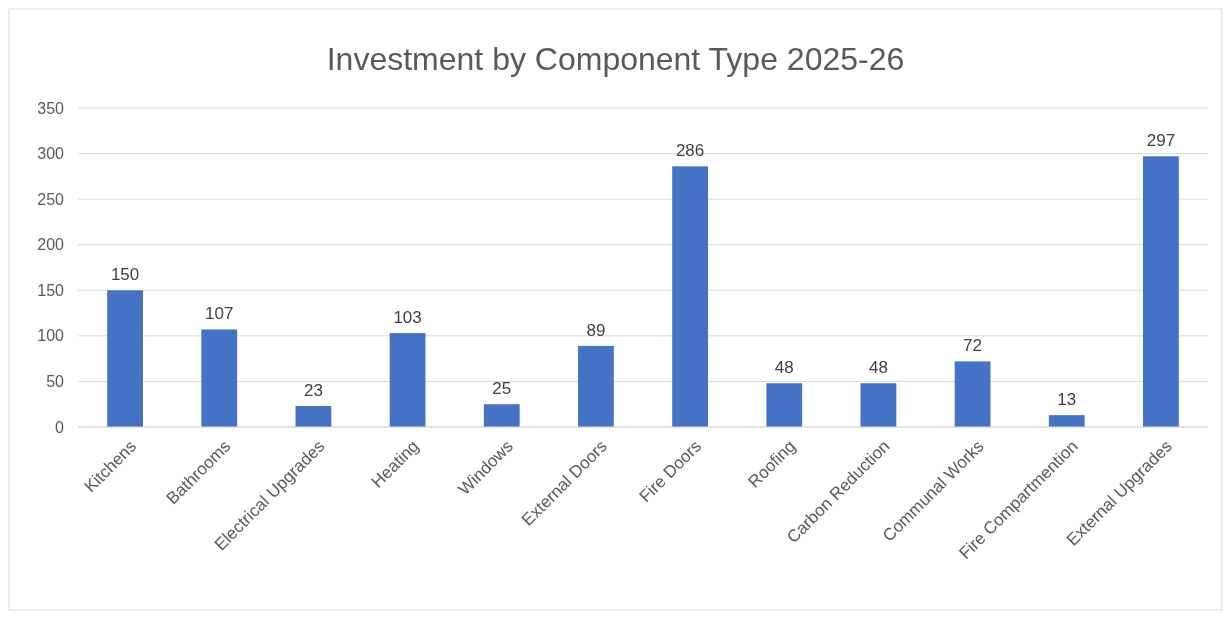 The height and width of the screenshot is (619, 1231). I want to click on data-label: 150, so click(125, 275).